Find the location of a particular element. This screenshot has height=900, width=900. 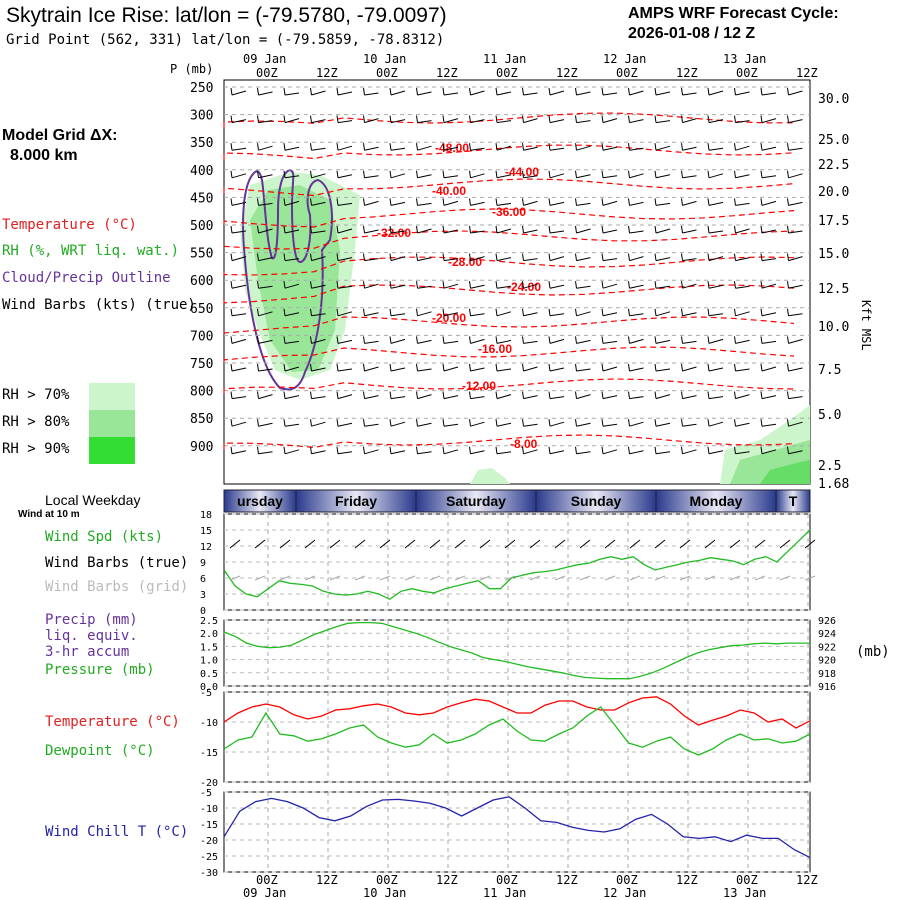

wind-speed-line is located at coordinates (517, 565).